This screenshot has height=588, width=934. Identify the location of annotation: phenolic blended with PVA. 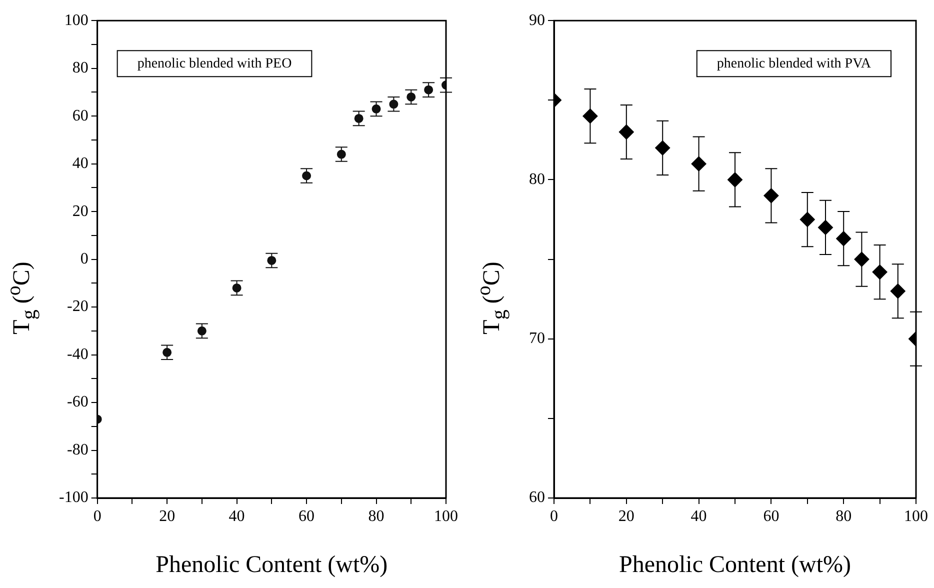
(794, 64).